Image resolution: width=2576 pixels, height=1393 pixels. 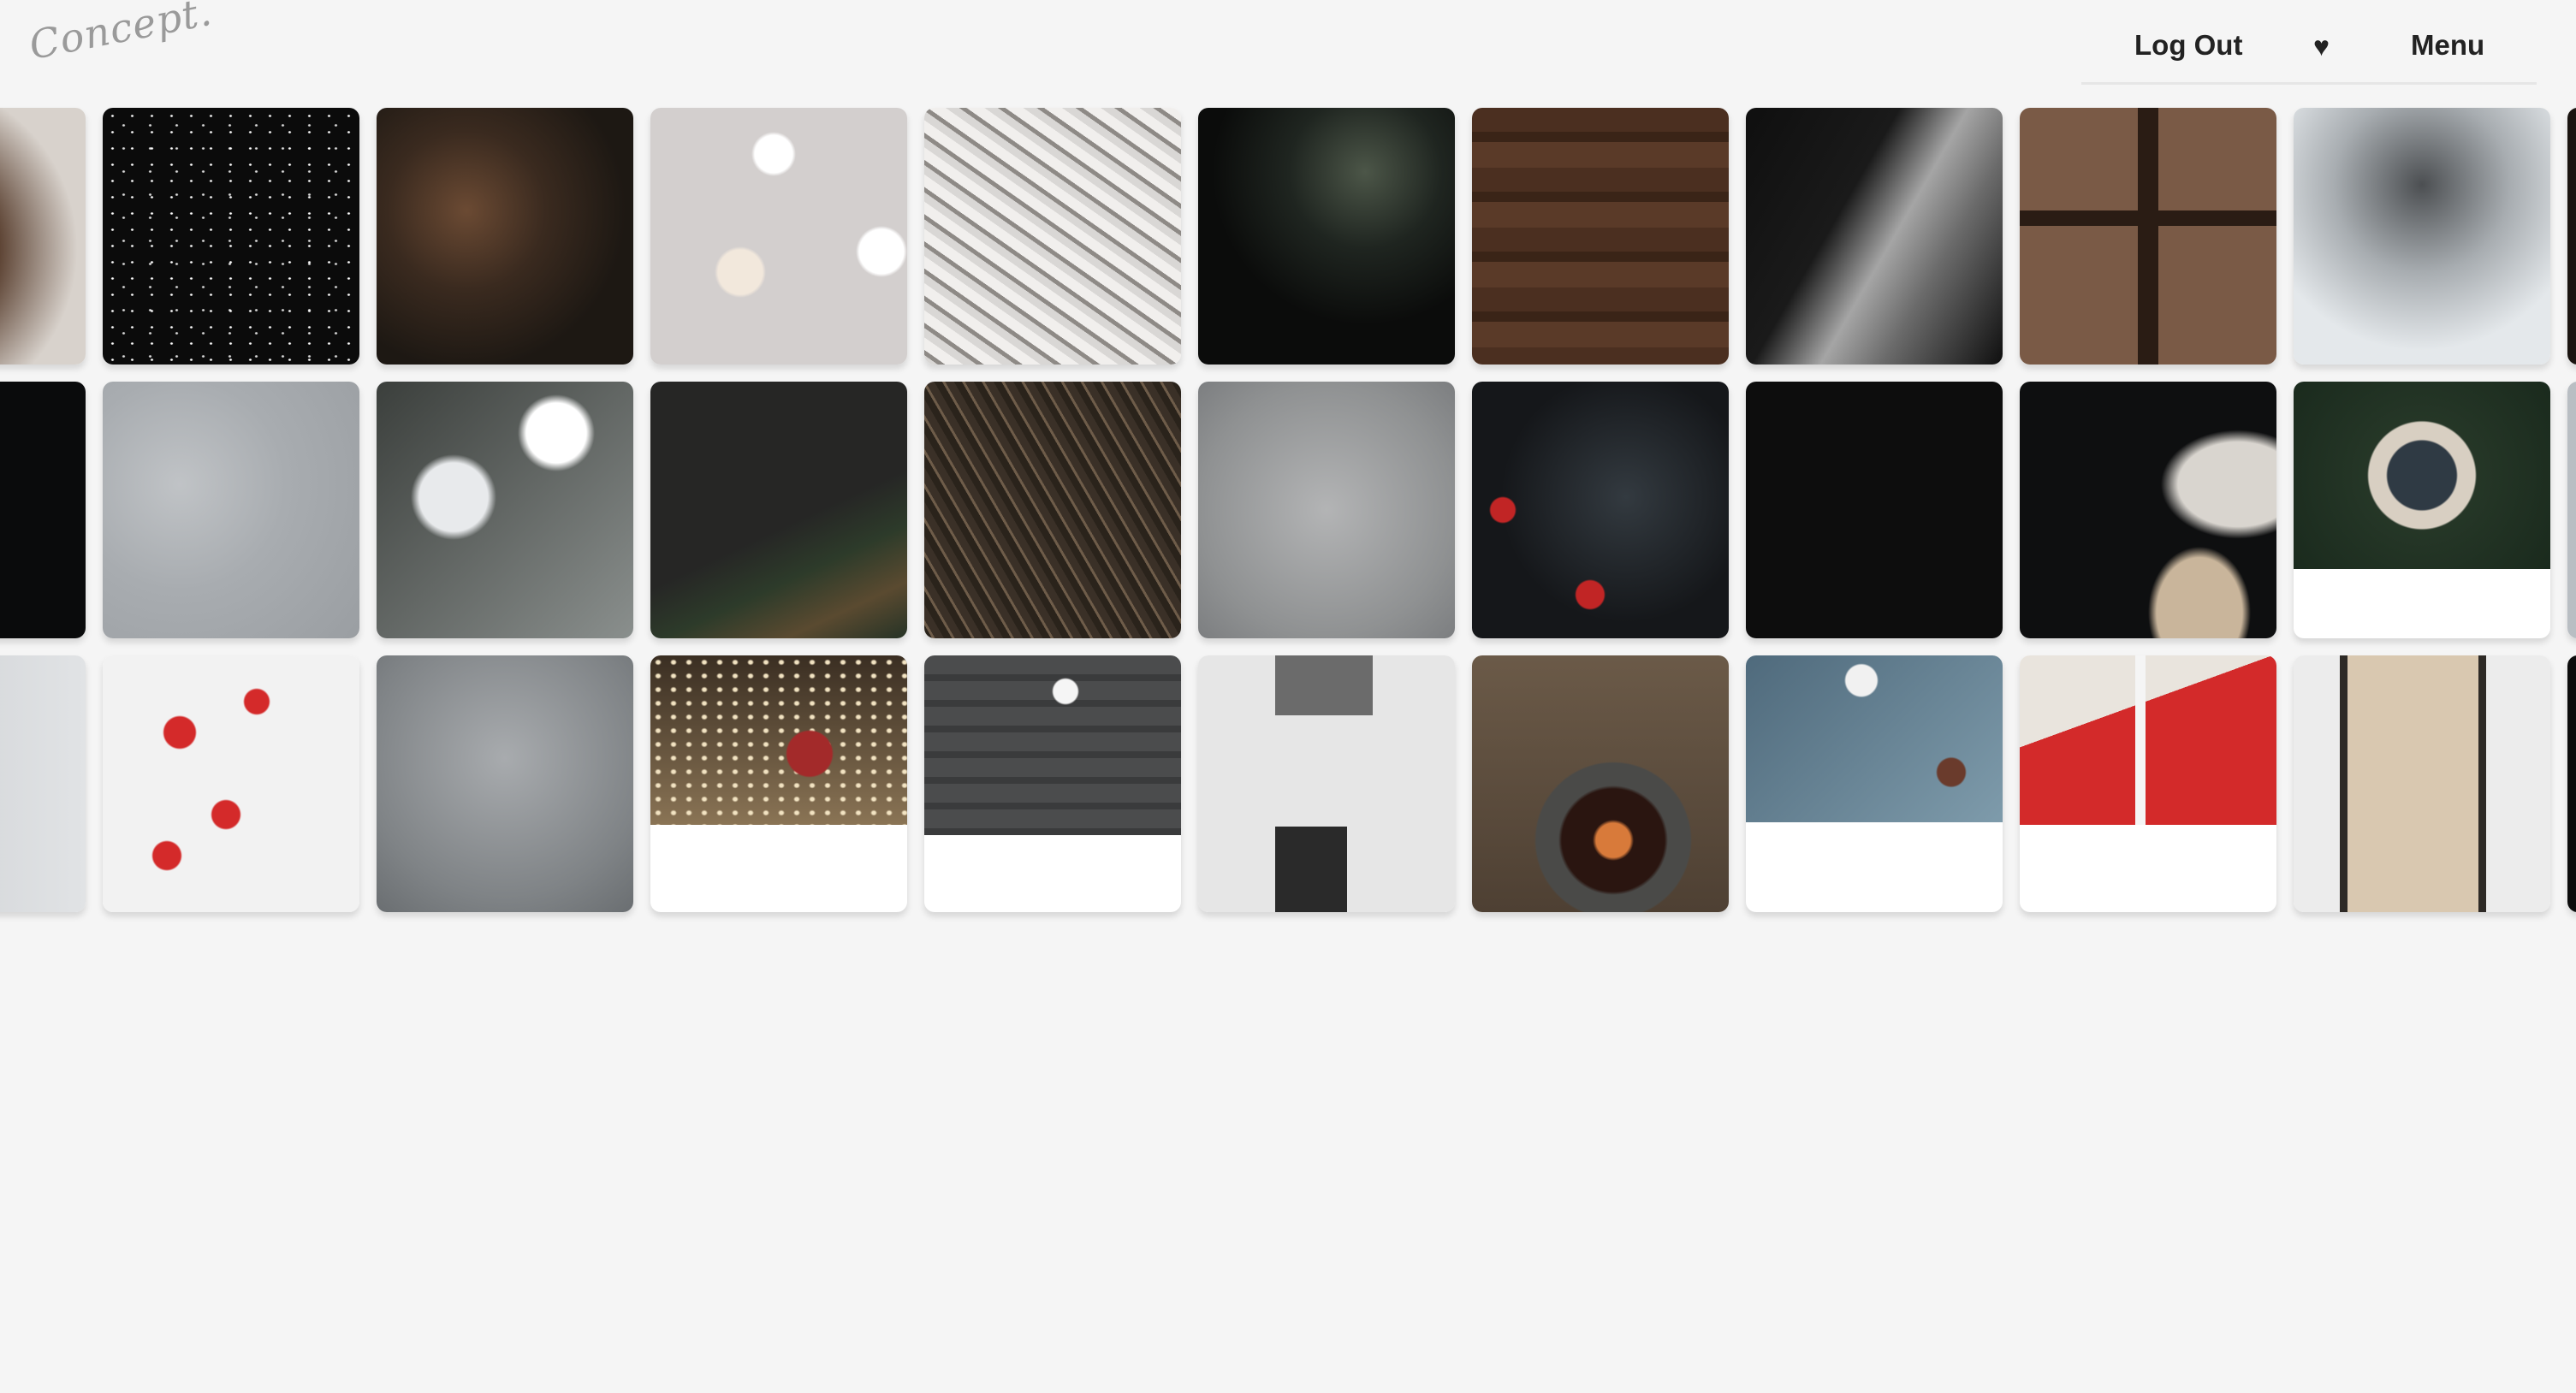 I want to click on linen-fabric-photo, so click(x=1052, y=237).